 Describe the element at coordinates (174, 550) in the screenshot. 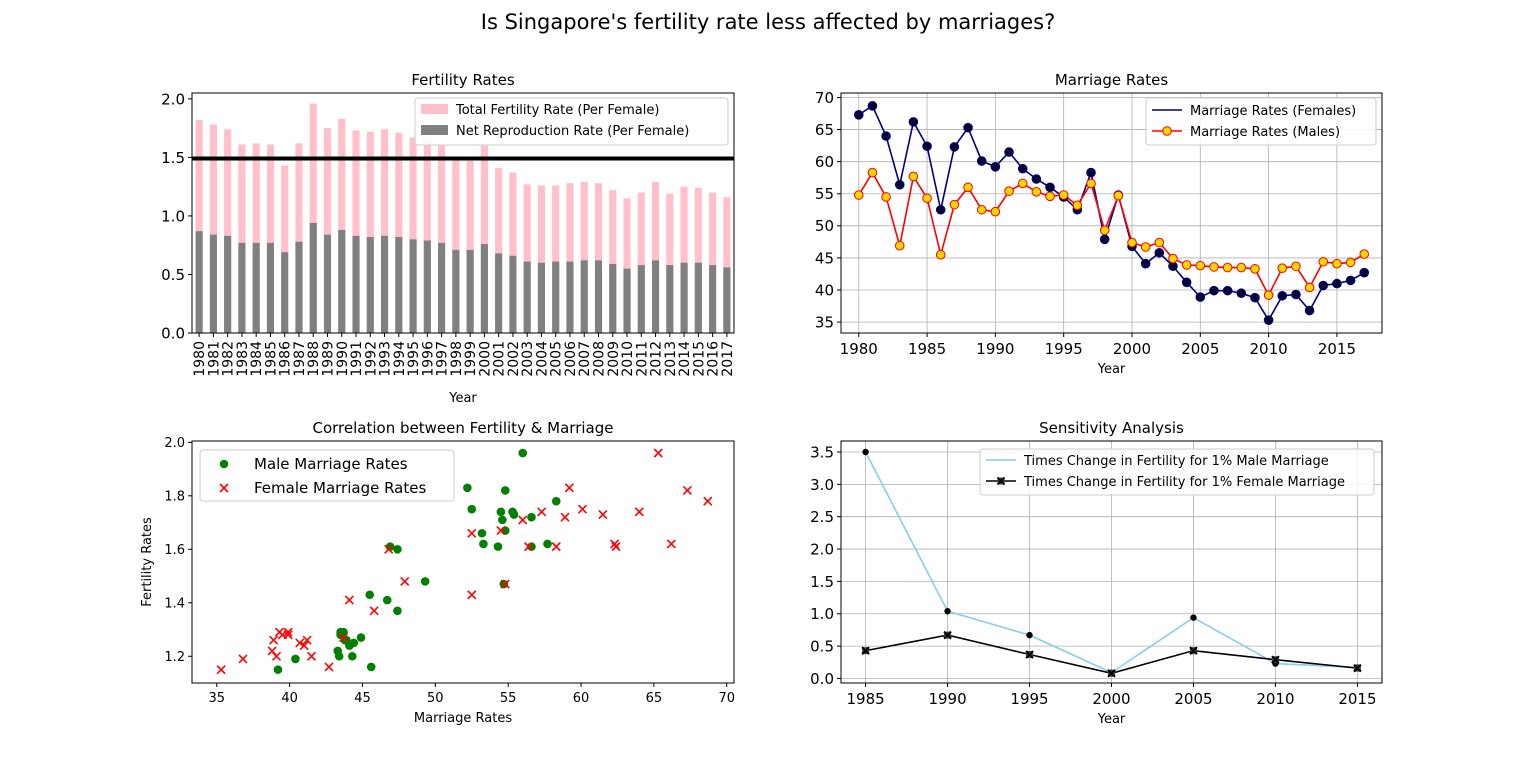

I see `y-tick-label: 1.6` at that location.